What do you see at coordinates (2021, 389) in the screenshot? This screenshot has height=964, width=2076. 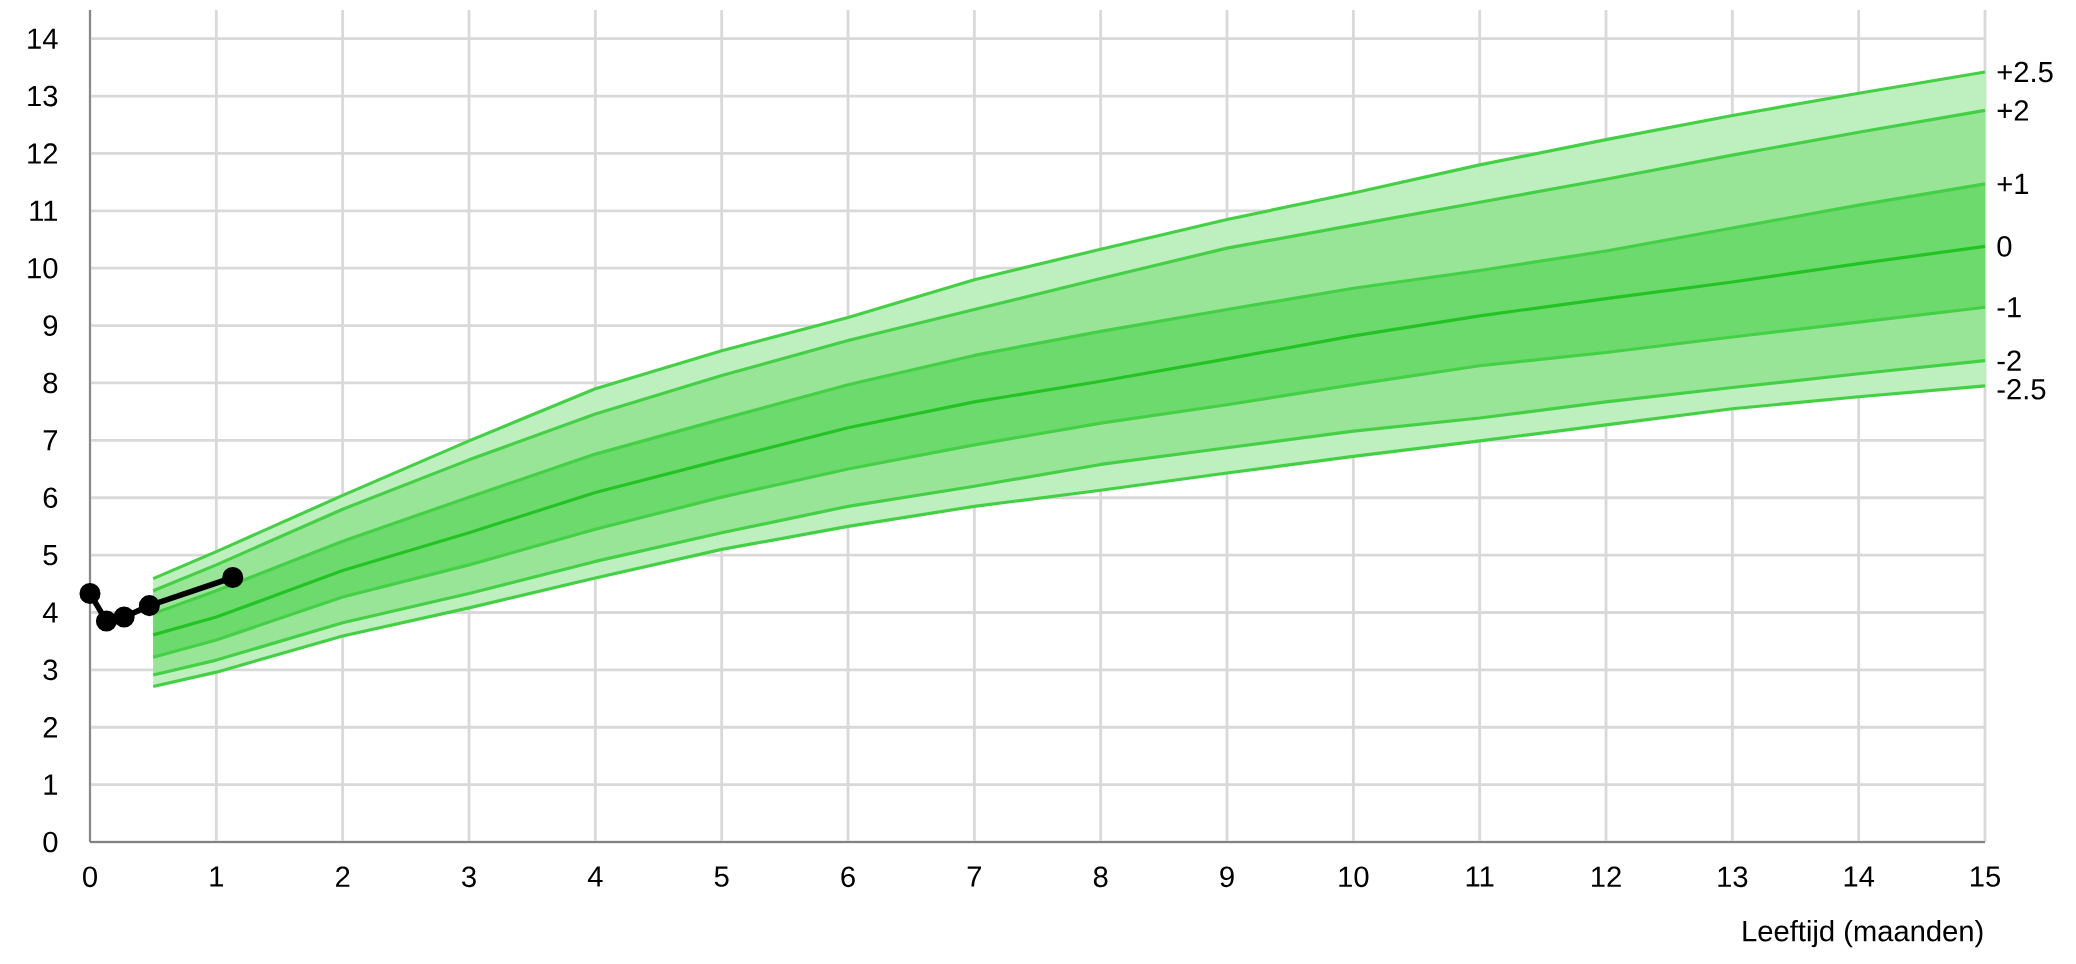 I see `series-label: -2.5` at bounding box center [2021, 389].